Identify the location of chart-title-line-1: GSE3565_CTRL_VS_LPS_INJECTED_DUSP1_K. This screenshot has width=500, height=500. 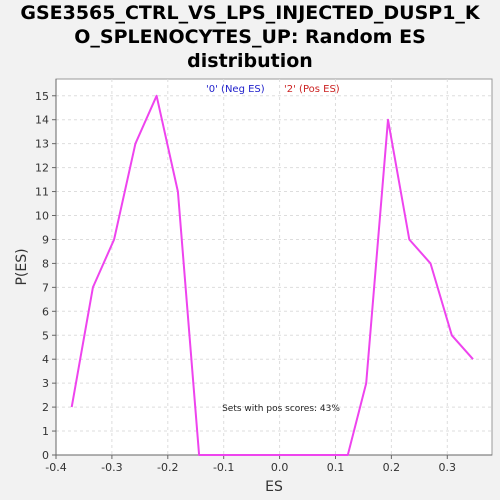
(250, 13).